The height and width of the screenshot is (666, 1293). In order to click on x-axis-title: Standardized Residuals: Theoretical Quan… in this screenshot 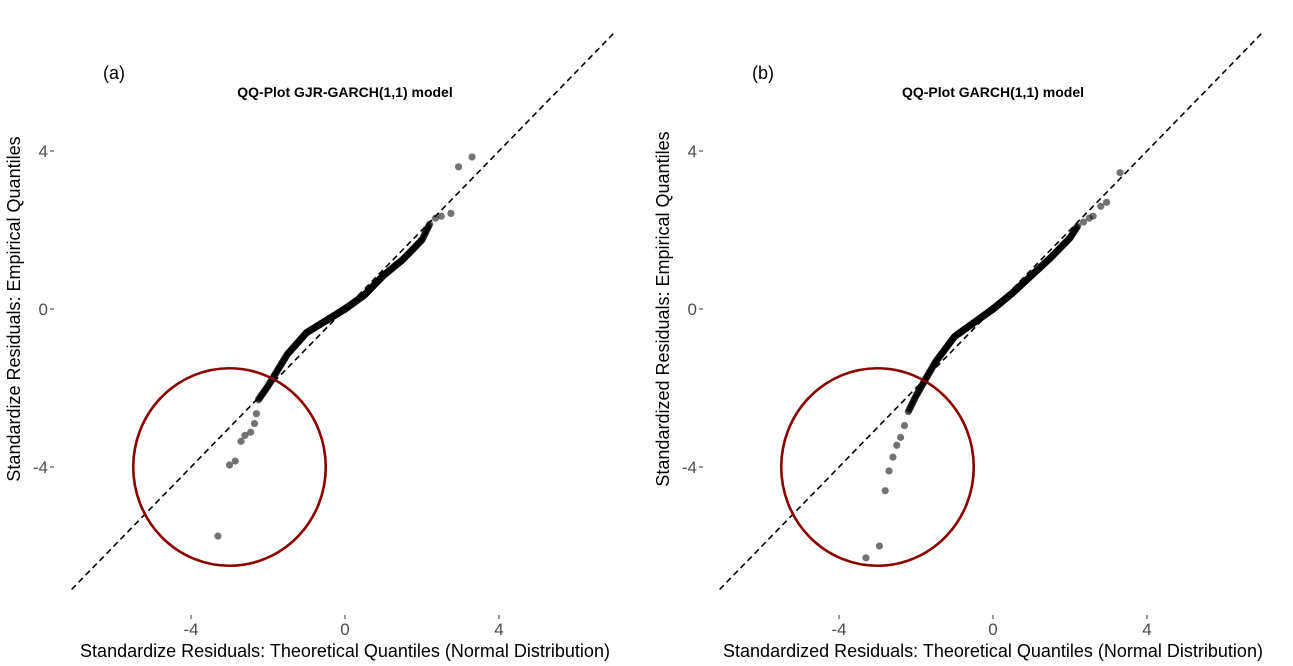, I will do `click(993, 651)`.